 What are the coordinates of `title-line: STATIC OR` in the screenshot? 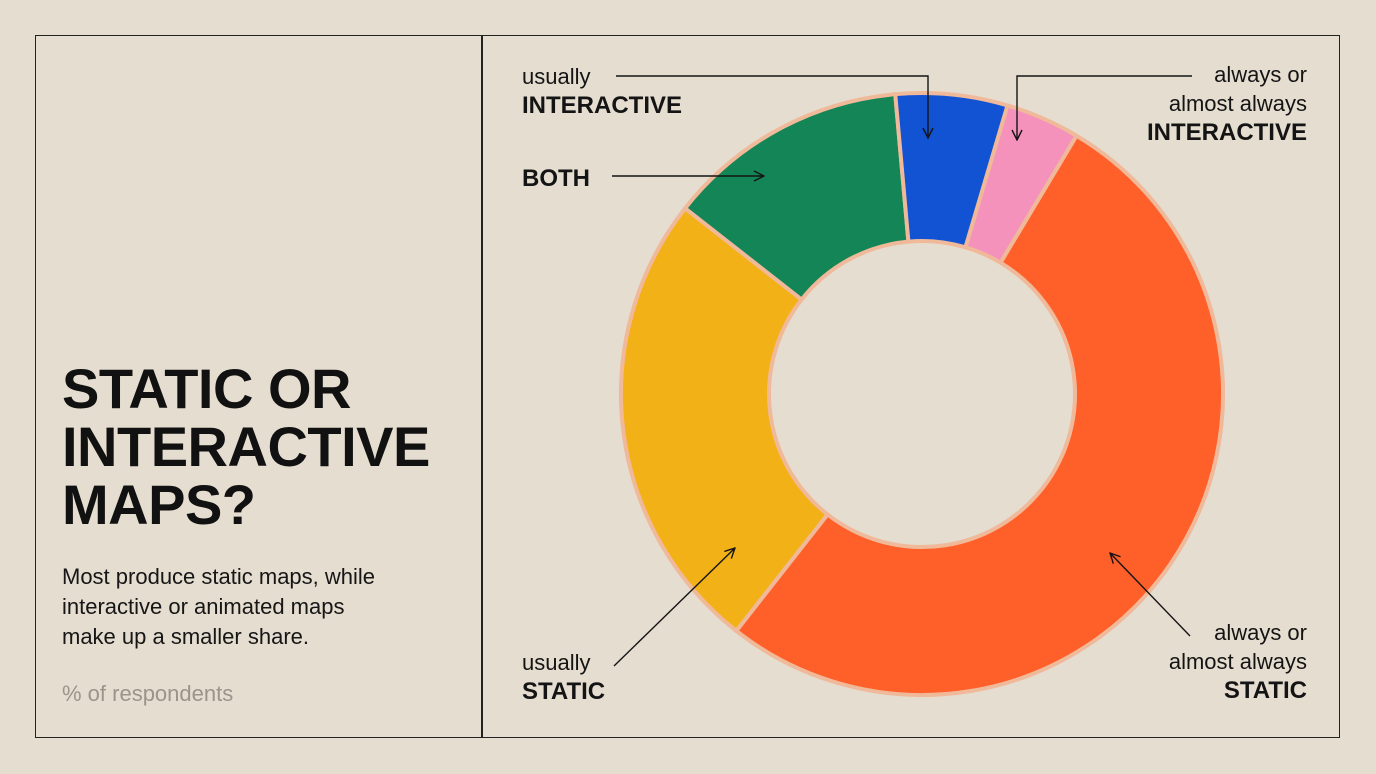 It's located at (206, 388).